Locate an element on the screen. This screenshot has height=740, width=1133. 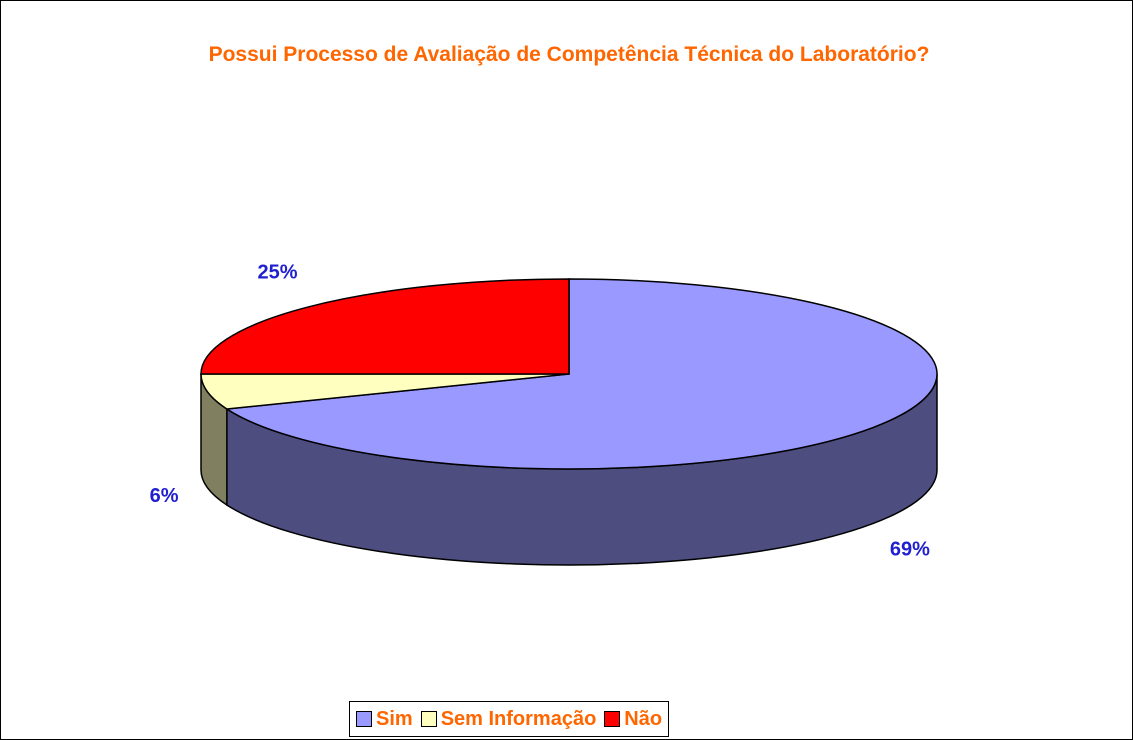
legend-entry: Não is located at coordinates (633, 719).